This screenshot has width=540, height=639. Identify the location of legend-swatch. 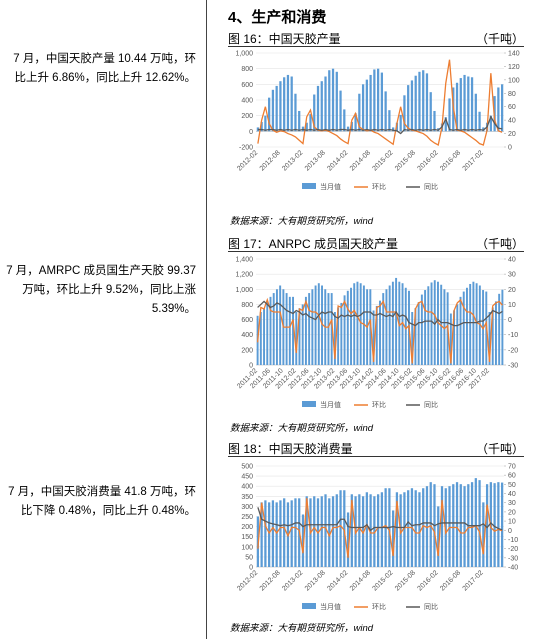
(309, 186).